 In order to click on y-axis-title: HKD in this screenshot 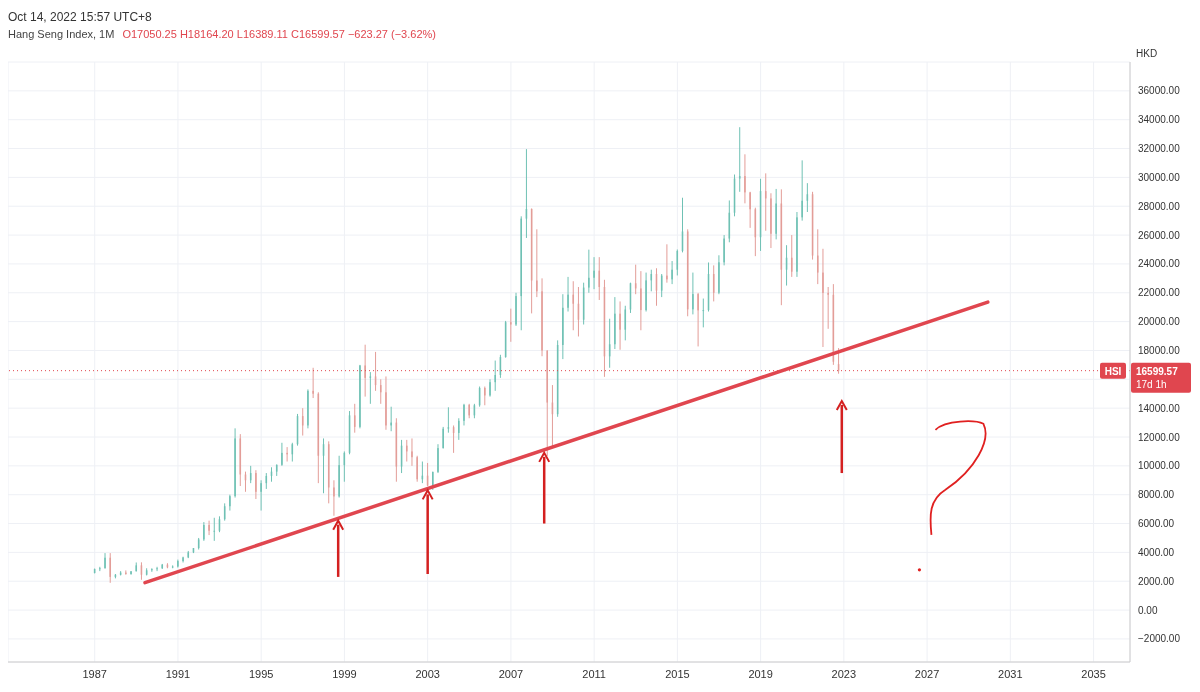, I will do `click(1147, 53)`.